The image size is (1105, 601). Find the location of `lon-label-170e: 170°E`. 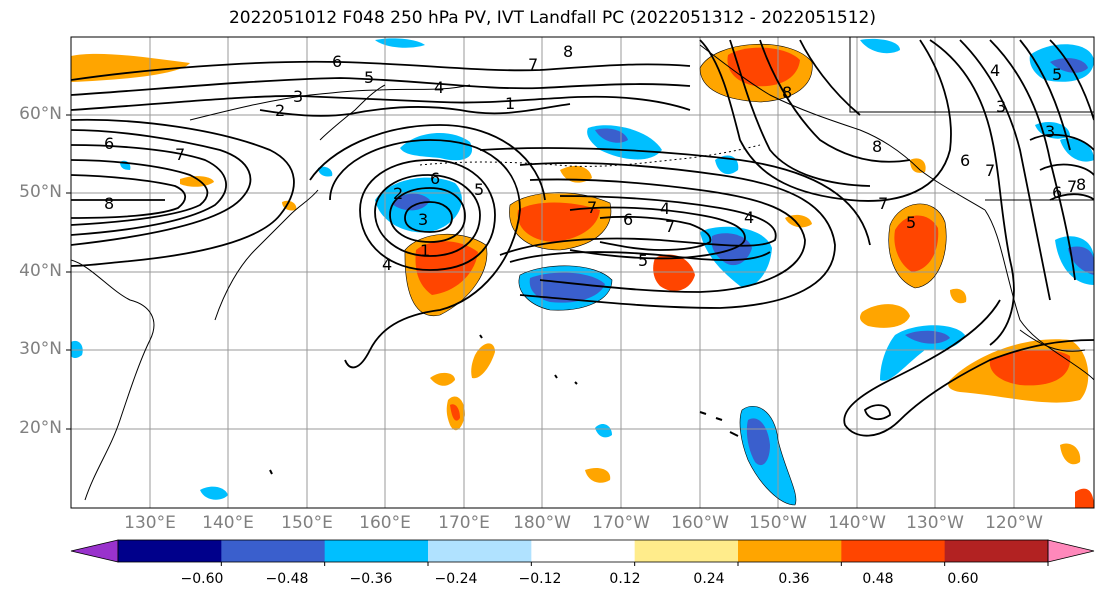

lon-label-170e: 170°E is located at coordinates (464, 523).